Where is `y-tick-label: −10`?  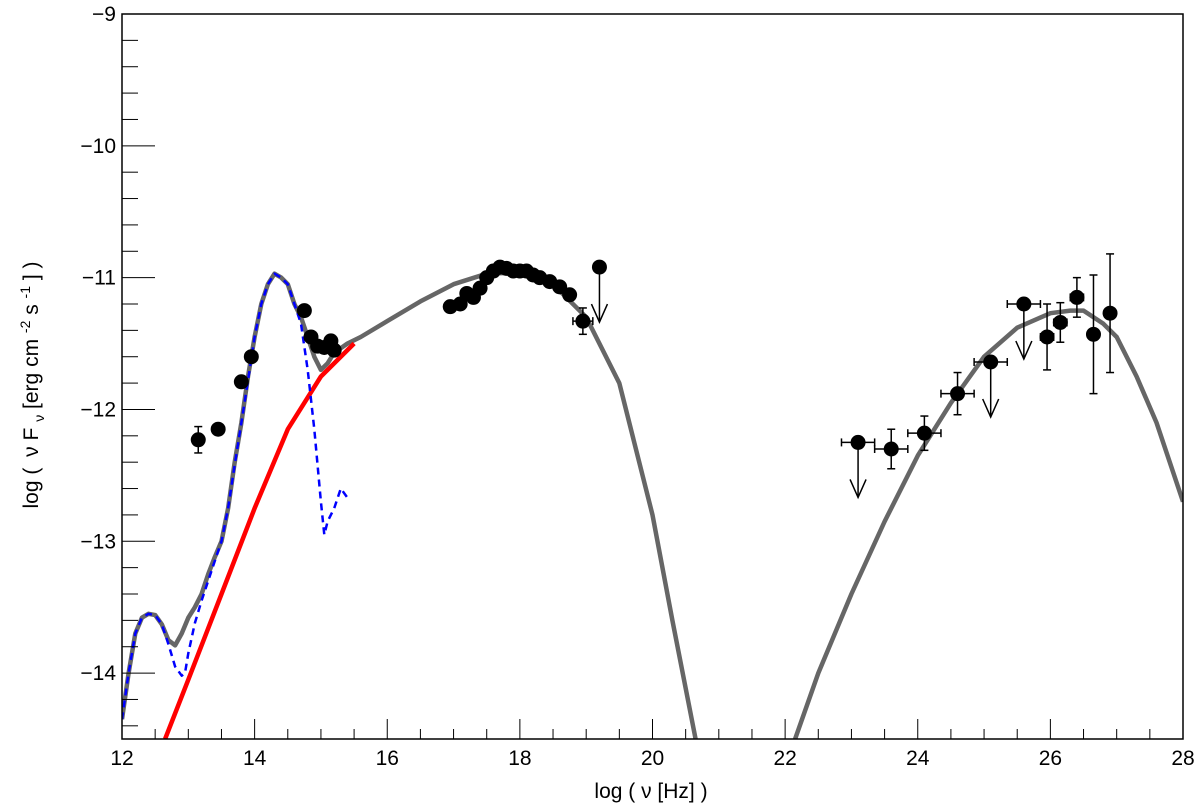
y-tick-label: −10 is located at coordinates (98, 146).